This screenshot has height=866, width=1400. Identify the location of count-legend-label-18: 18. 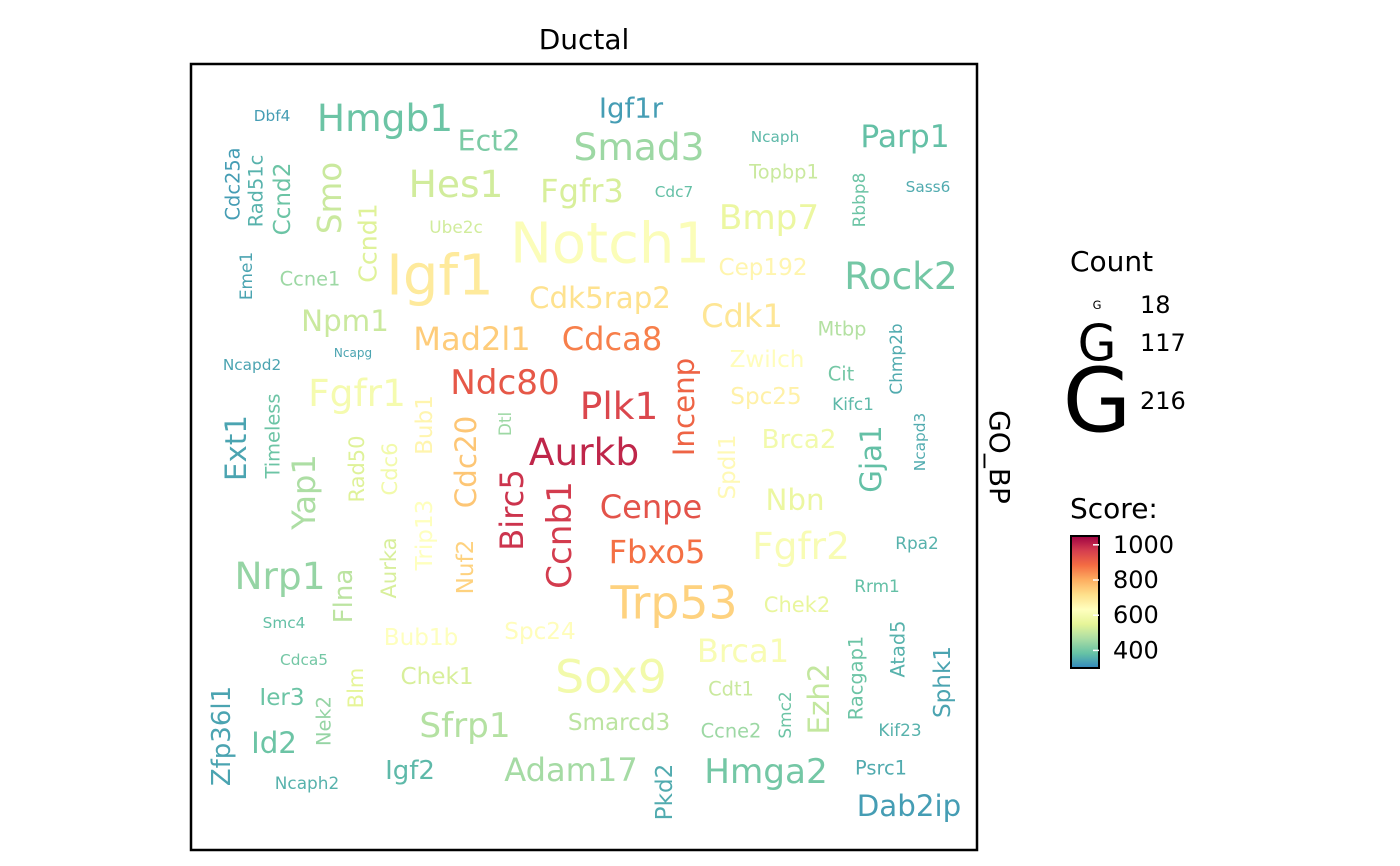
(1155, 305).